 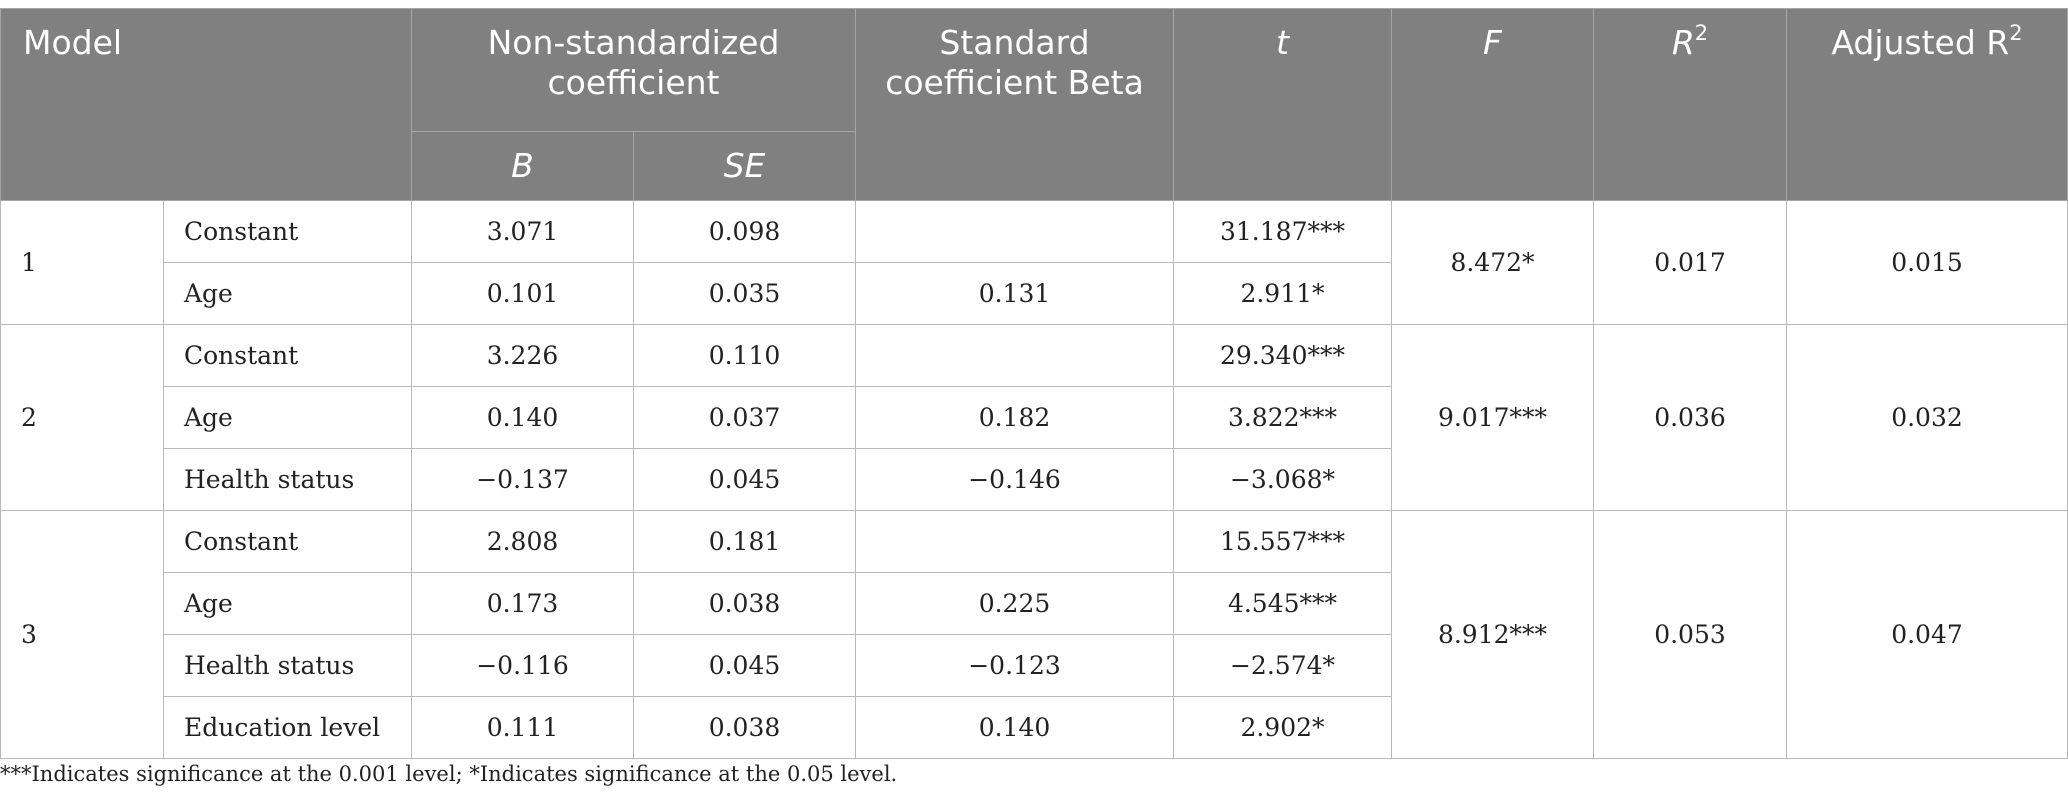 I want to click on value-b: 0.140, so click(x=522, y=417).